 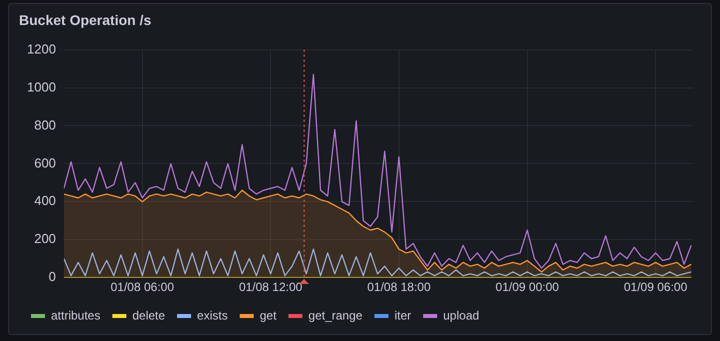 I want to click on legend-label: get, so click(x=269, y=315).